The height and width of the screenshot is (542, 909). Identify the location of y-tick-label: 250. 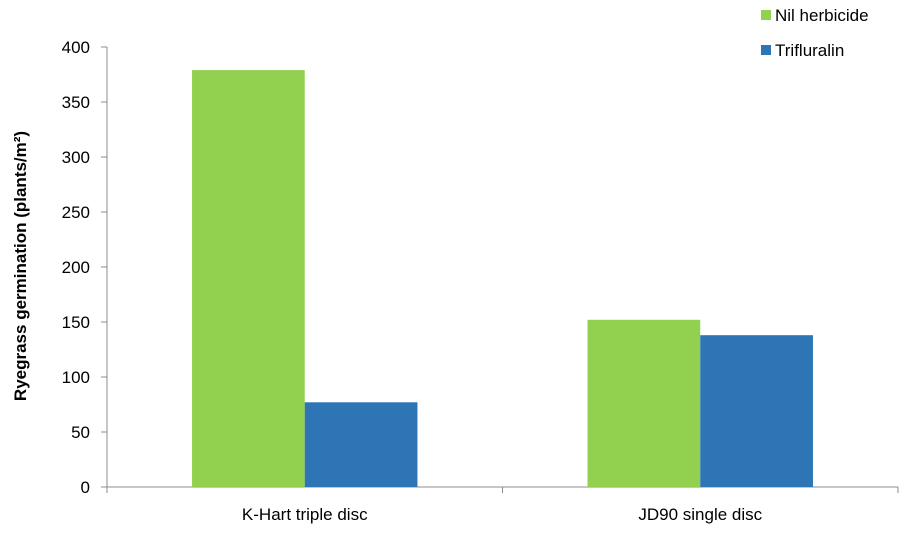
(76, 212).